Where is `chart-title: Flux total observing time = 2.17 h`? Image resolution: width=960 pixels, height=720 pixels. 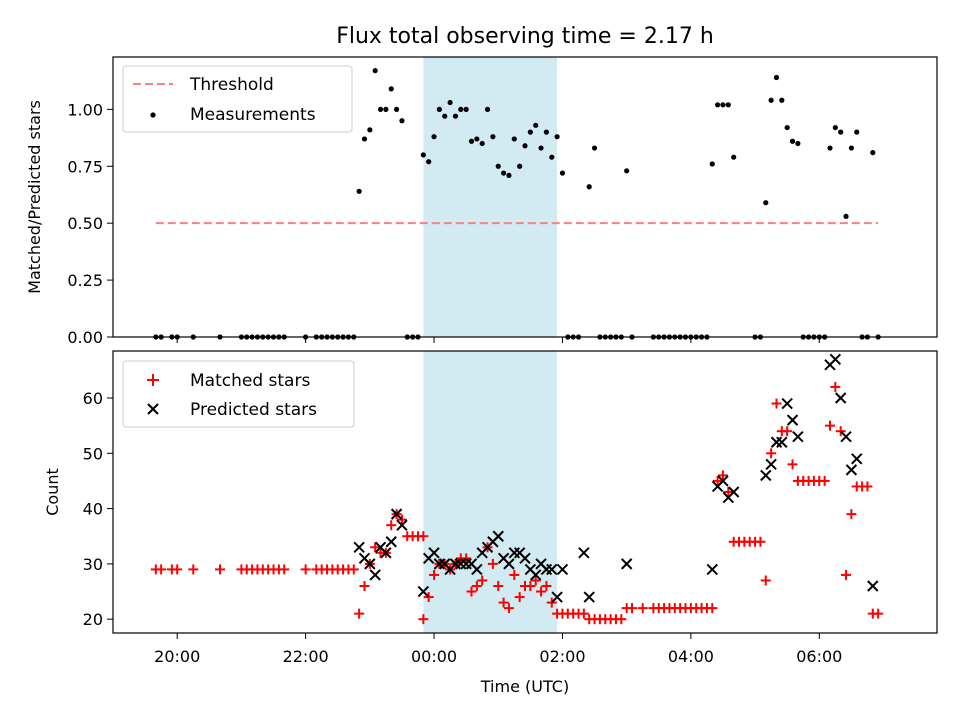
chart-title: Flux total observing time = 2.17 h is located at coordinates (525, 36).